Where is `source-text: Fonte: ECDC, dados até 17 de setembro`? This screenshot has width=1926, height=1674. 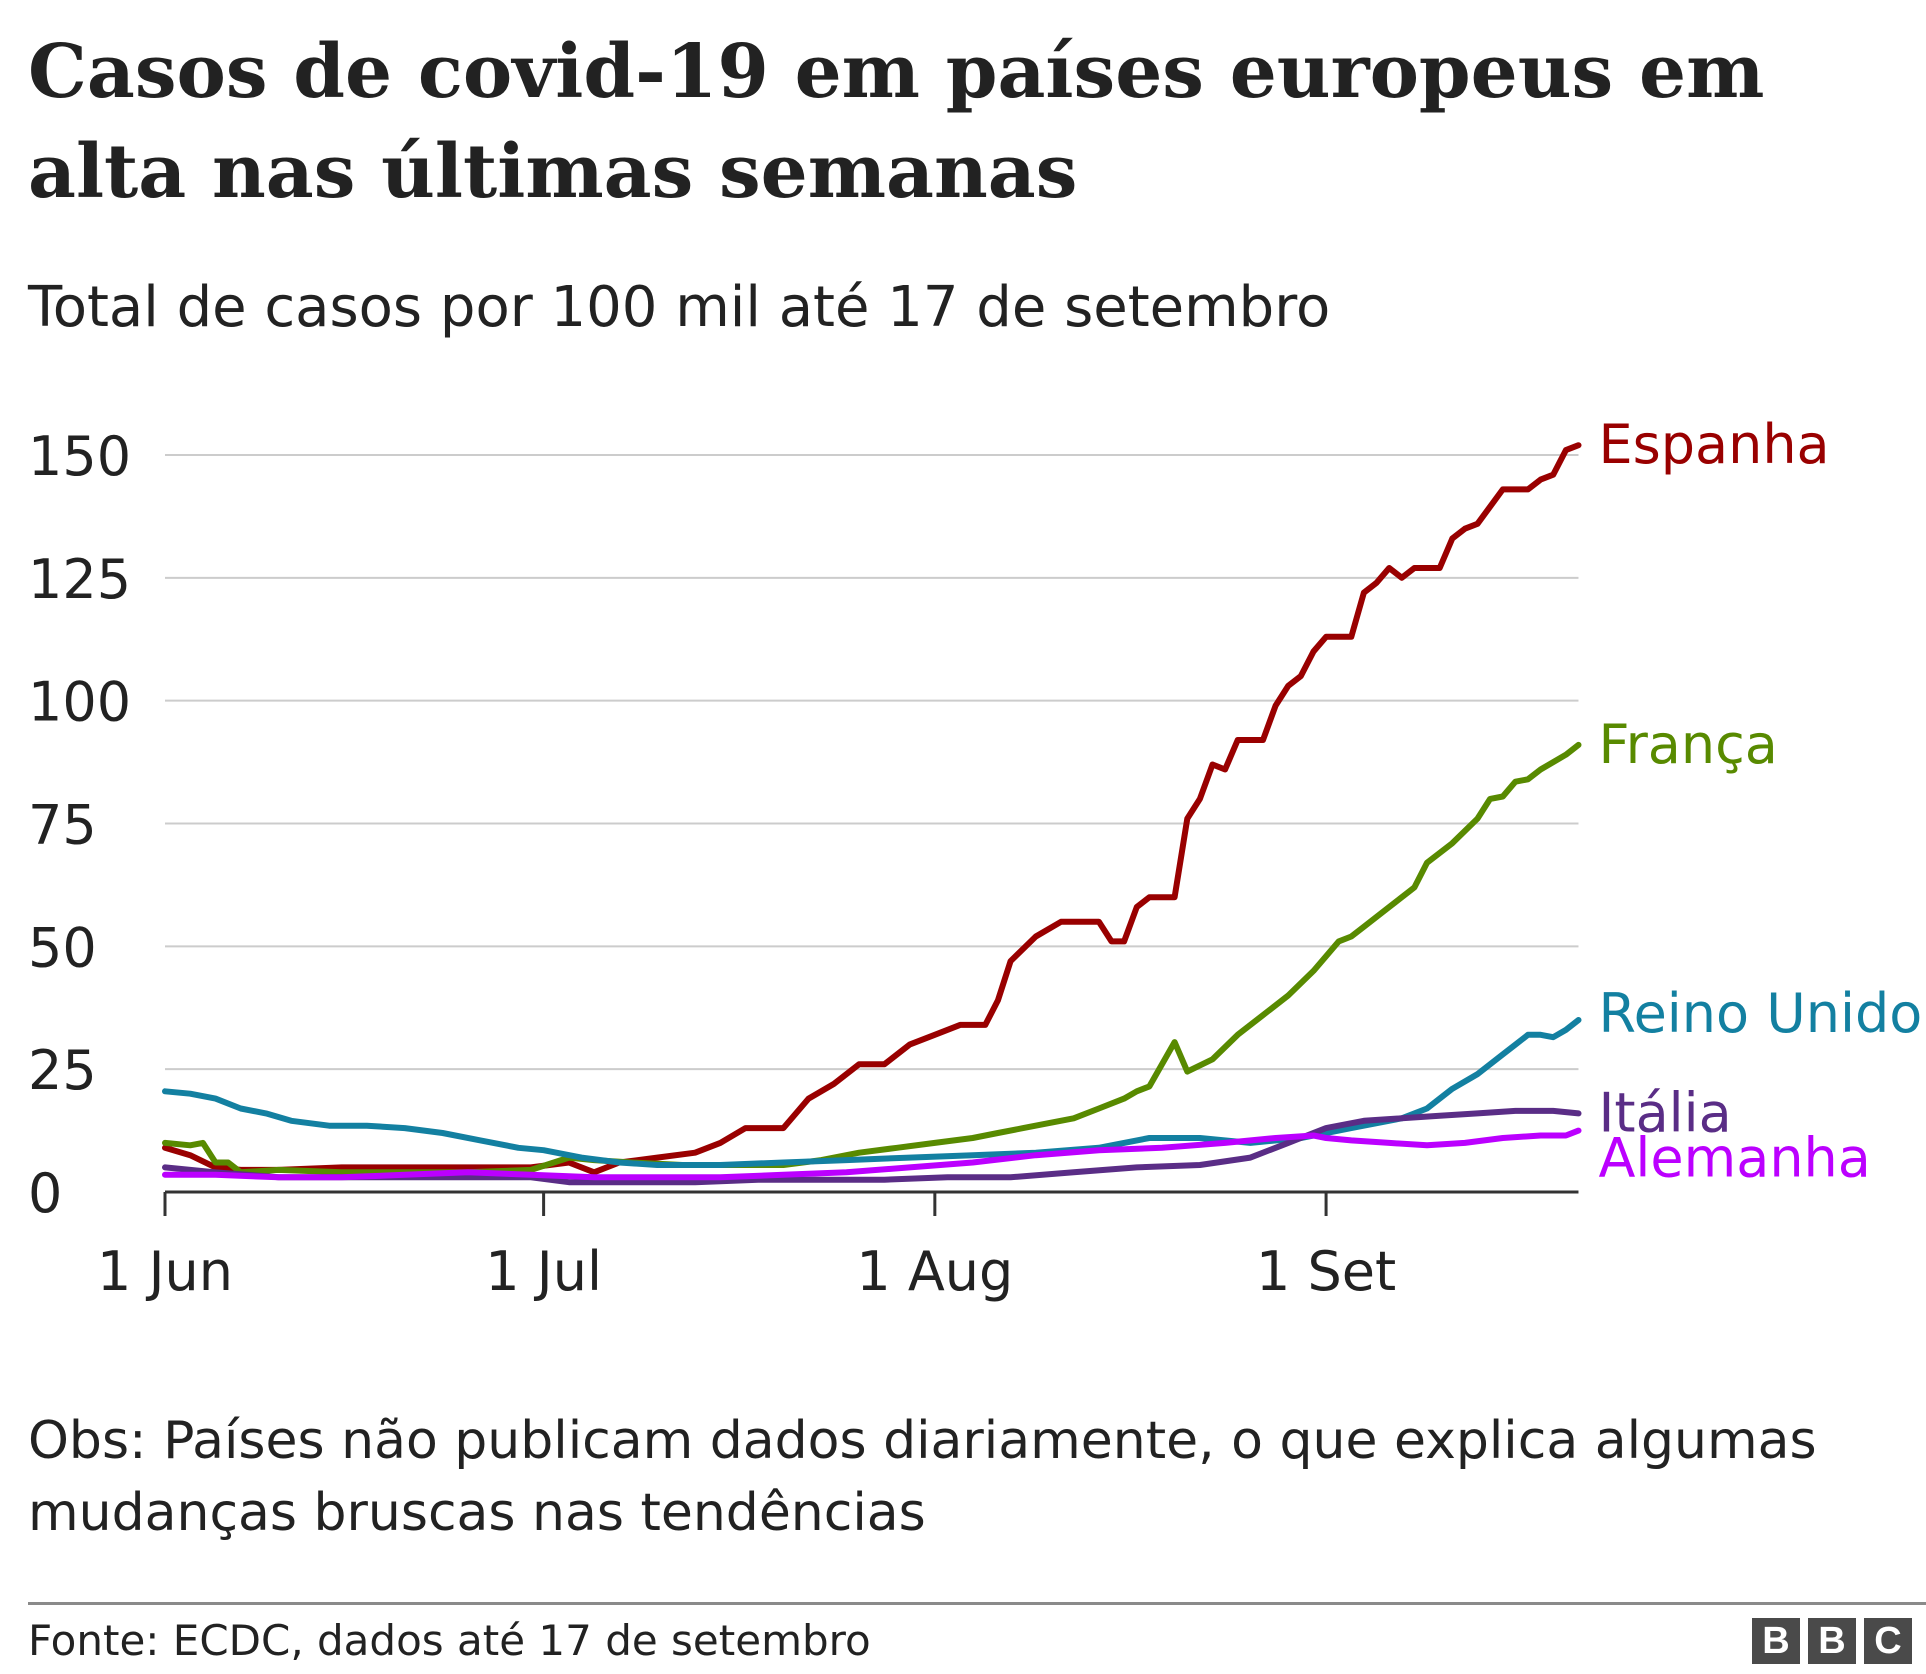
source-text: Fonte: ECDC, dados até 17 de setembro is located at coordinates (449, 1640).